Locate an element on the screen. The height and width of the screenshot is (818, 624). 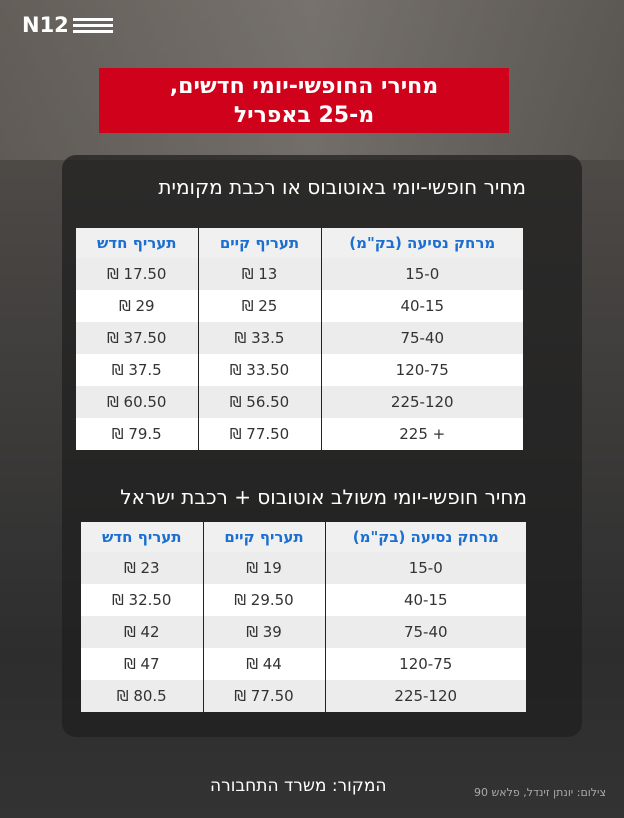
source-text: המקור: משרד התחבורה is located at coordinates (298, 786).